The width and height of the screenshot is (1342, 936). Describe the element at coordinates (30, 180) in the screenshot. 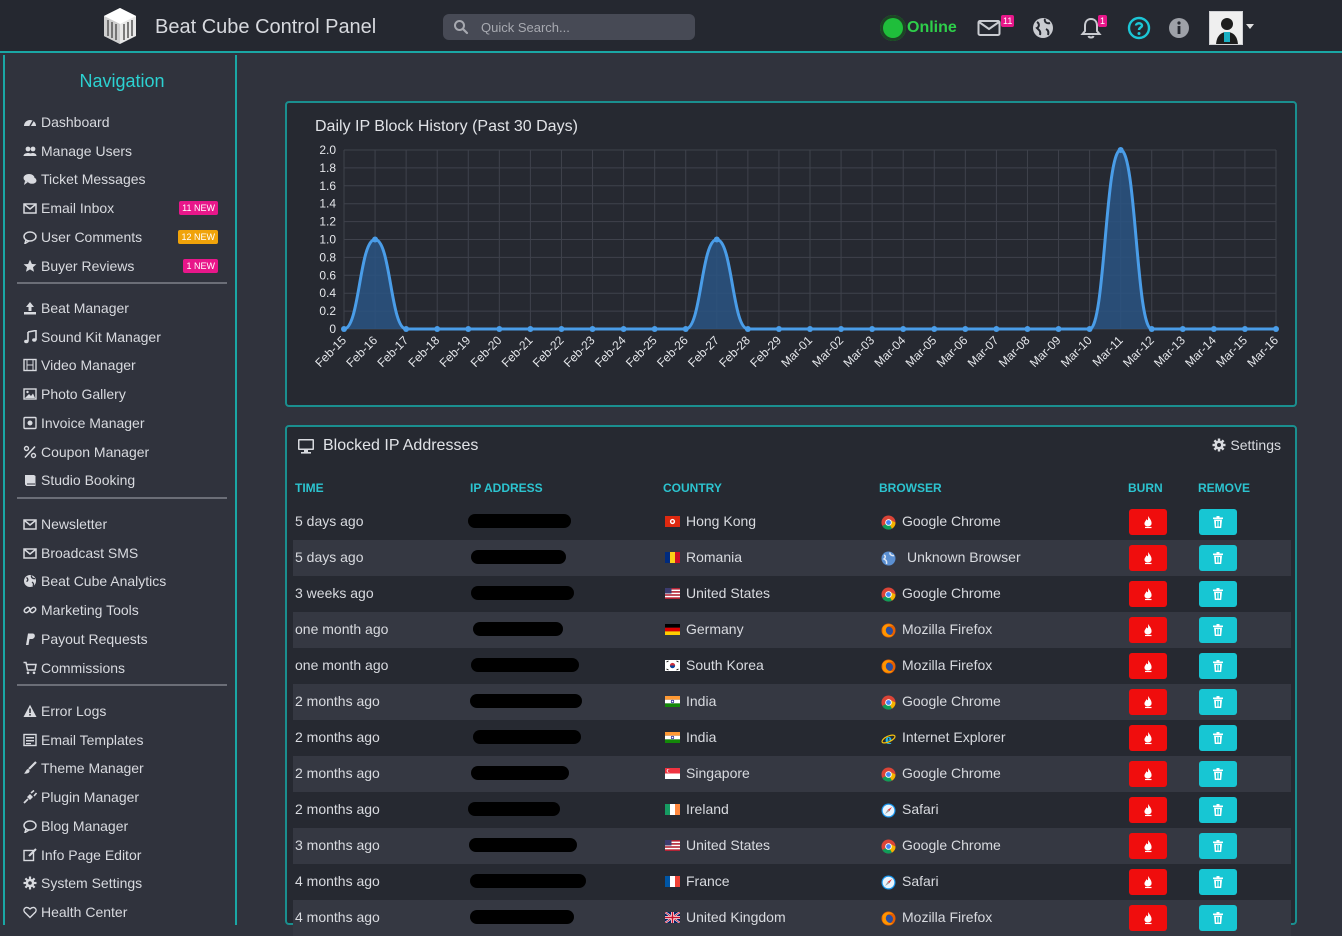

I see `comments-icon` at that location.